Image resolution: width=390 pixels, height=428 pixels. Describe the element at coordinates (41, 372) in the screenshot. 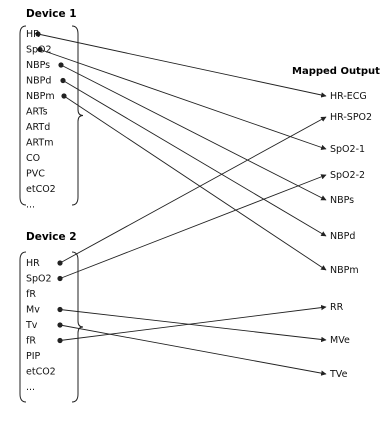

I see `device2-item-etco2: etCO2` at that location.